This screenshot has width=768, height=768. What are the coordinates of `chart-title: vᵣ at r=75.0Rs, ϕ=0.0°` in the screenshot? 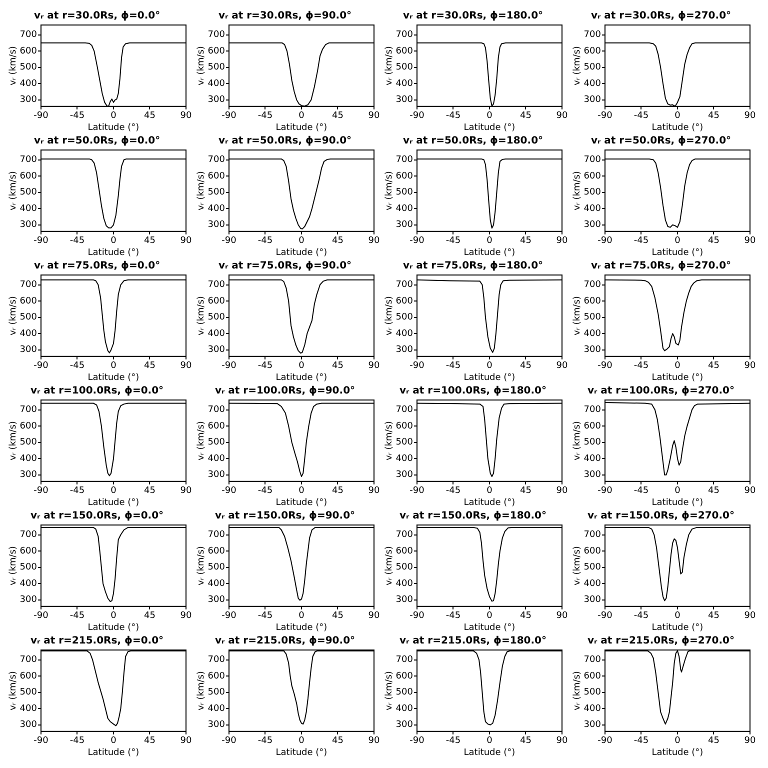 It's located at (97, 266).